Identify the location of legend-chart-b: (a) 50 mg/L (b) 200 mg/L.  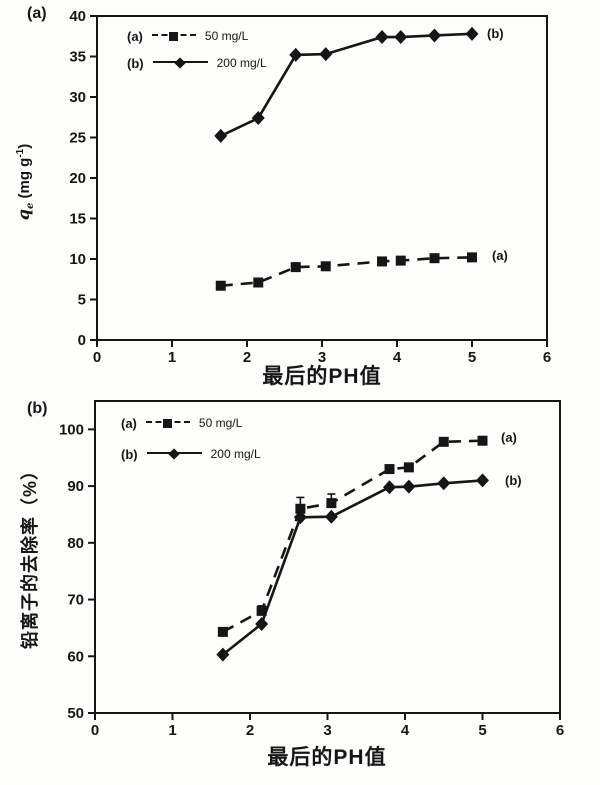
(191, 438).